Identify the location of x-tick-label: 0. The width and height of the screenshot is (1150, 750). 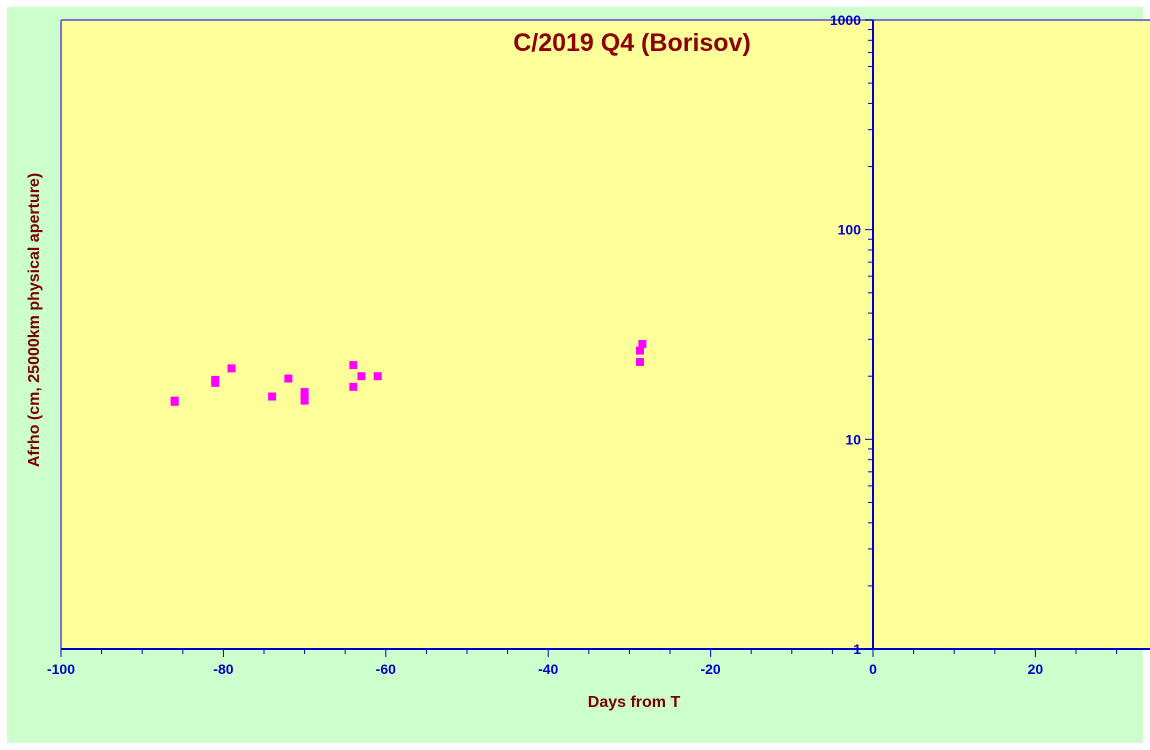
(873, 669).